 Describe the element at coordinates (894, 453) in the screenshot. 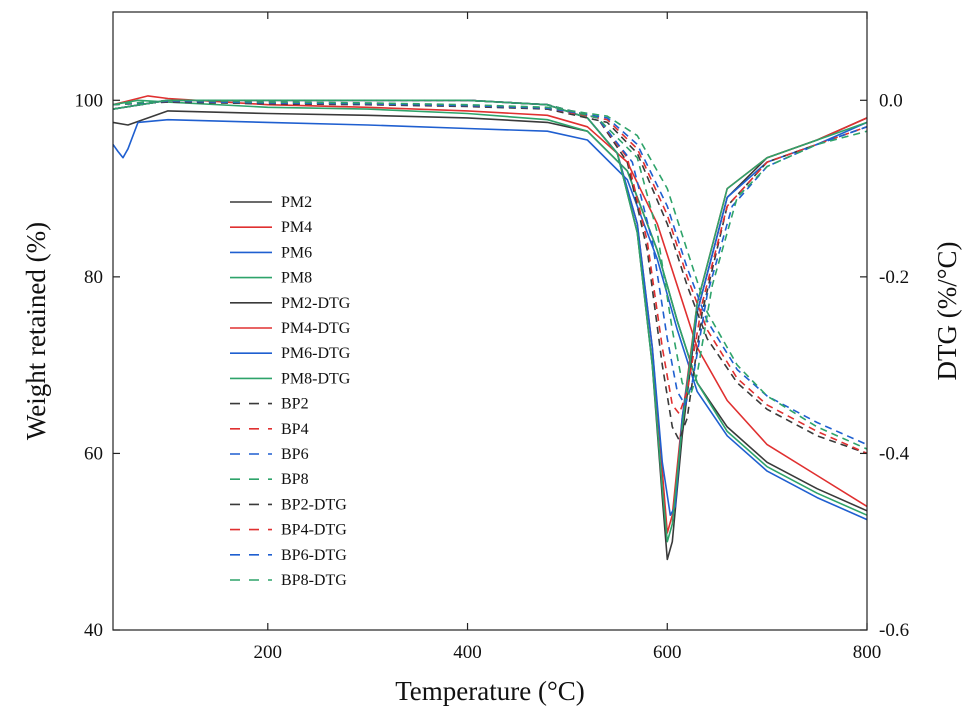

I see `y-right-tick-label: -0.4` at that location.